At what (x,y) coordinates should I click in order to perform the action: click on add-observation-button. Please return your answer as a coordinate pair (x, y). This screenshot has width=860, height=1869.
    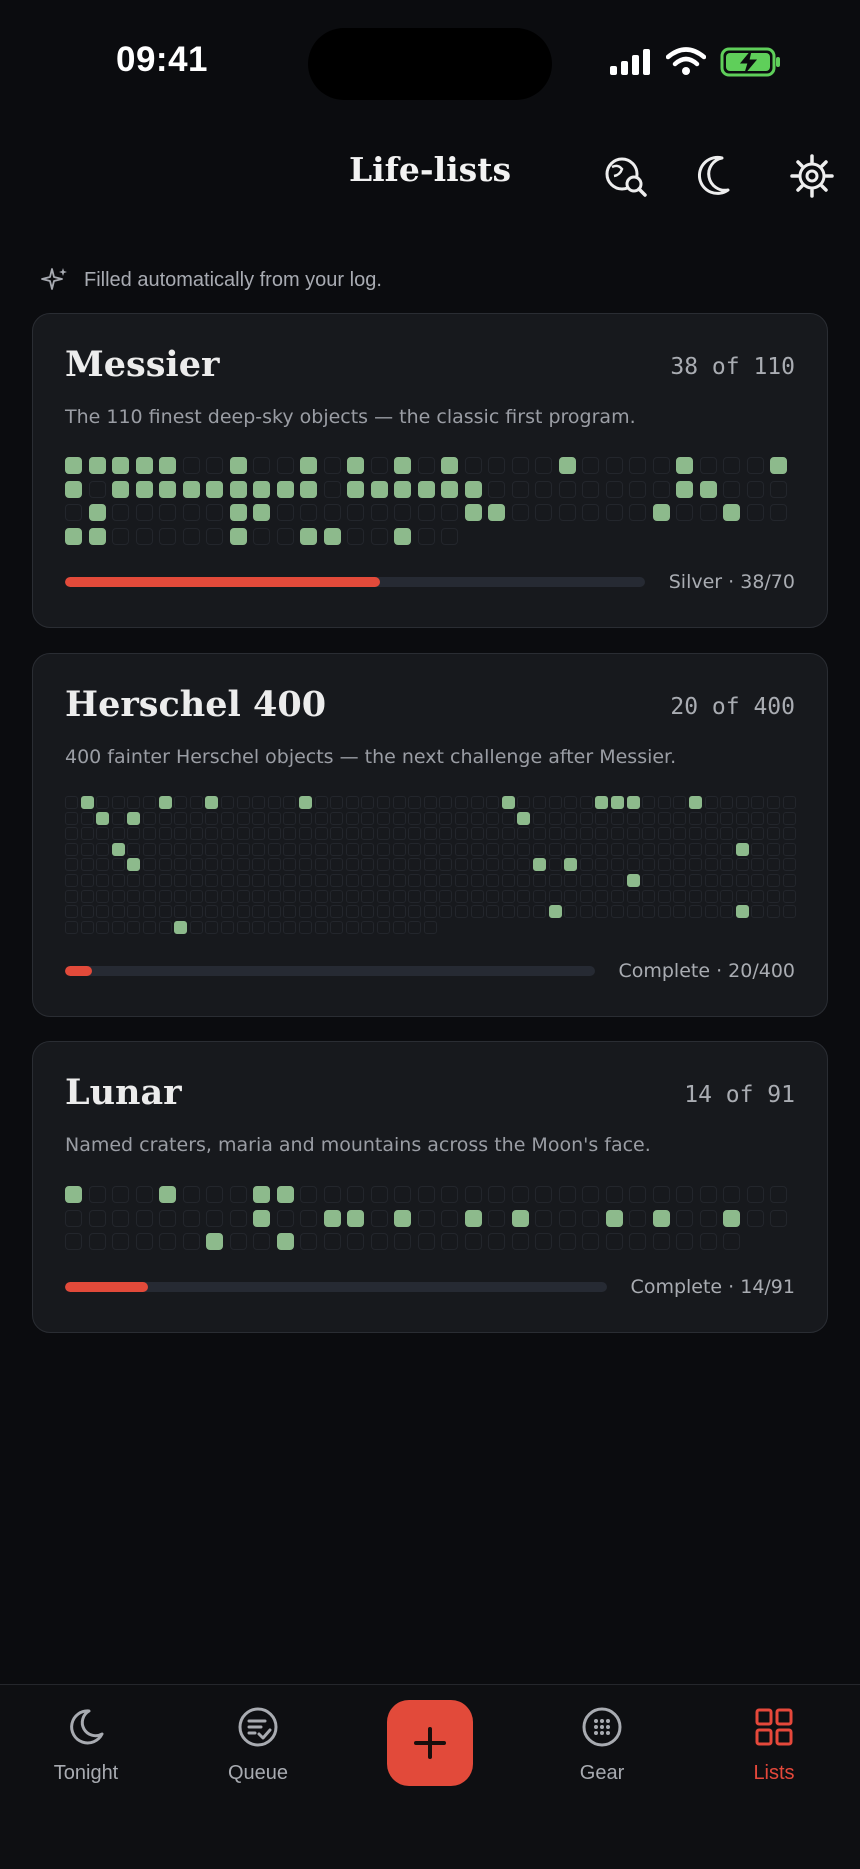
    Looking at the image, I should click on (430, 1743).